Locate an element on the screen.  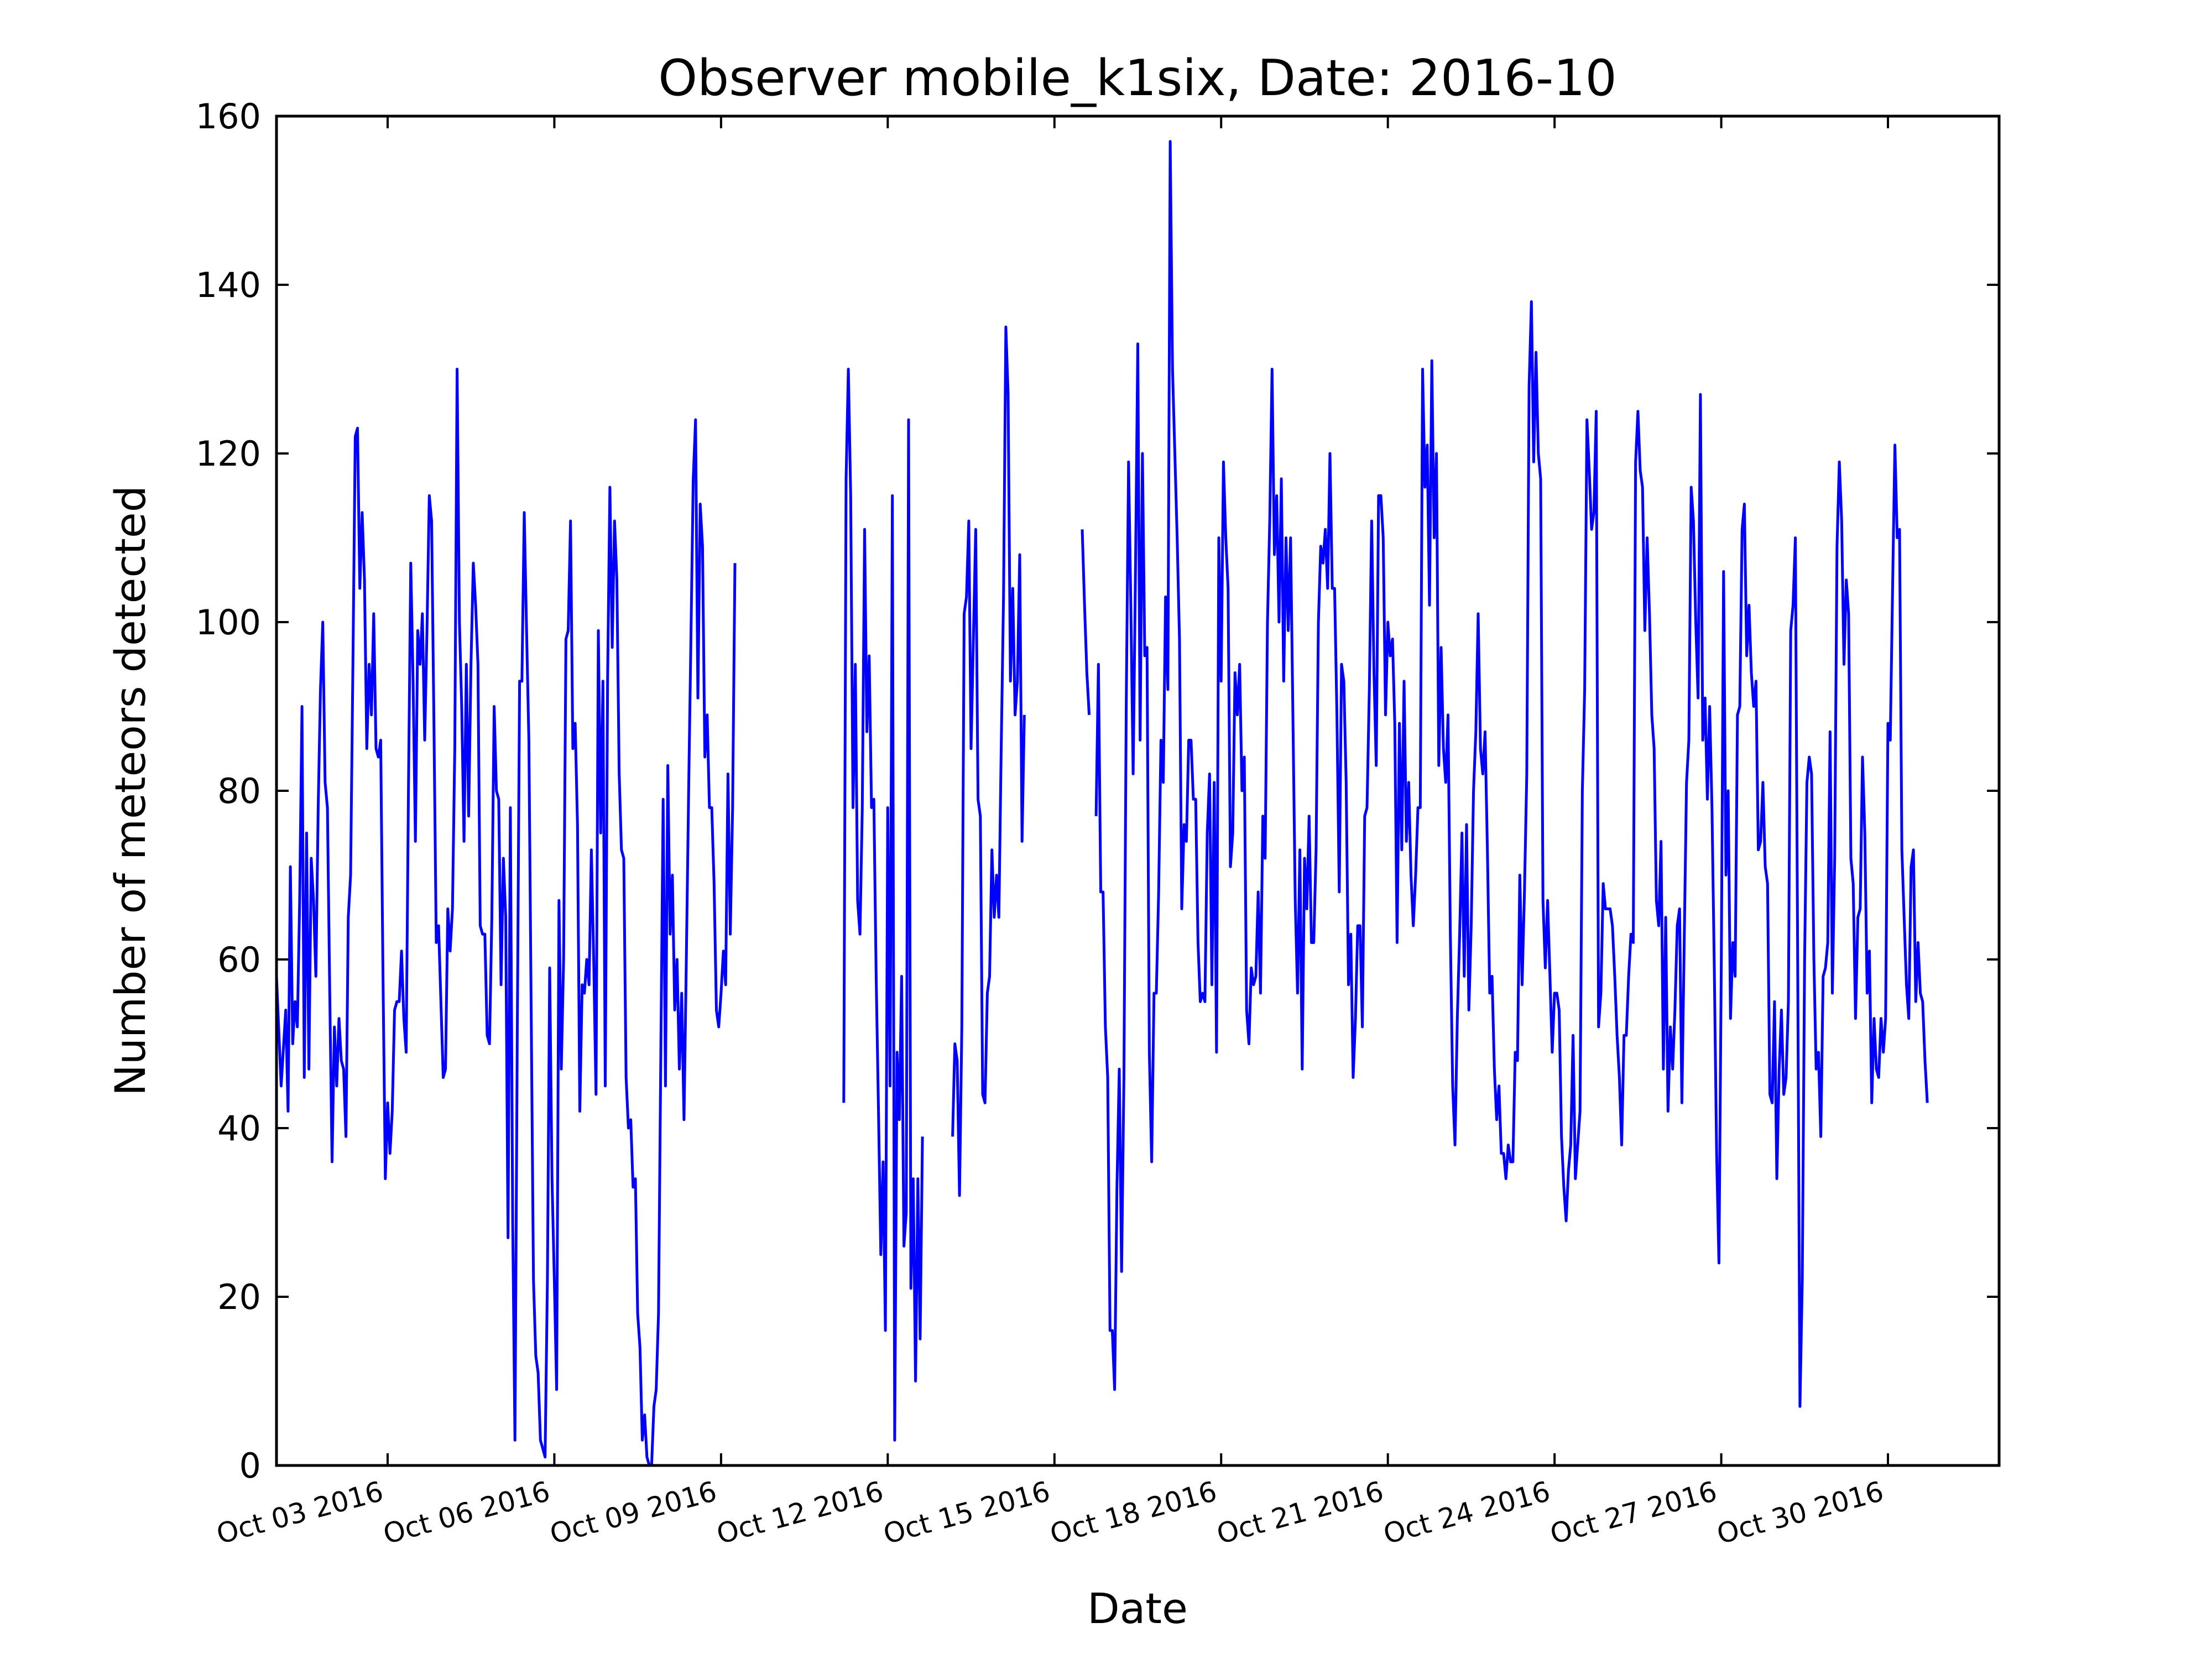
y-tick-label: 20 is located at coordinates (239, 1297).